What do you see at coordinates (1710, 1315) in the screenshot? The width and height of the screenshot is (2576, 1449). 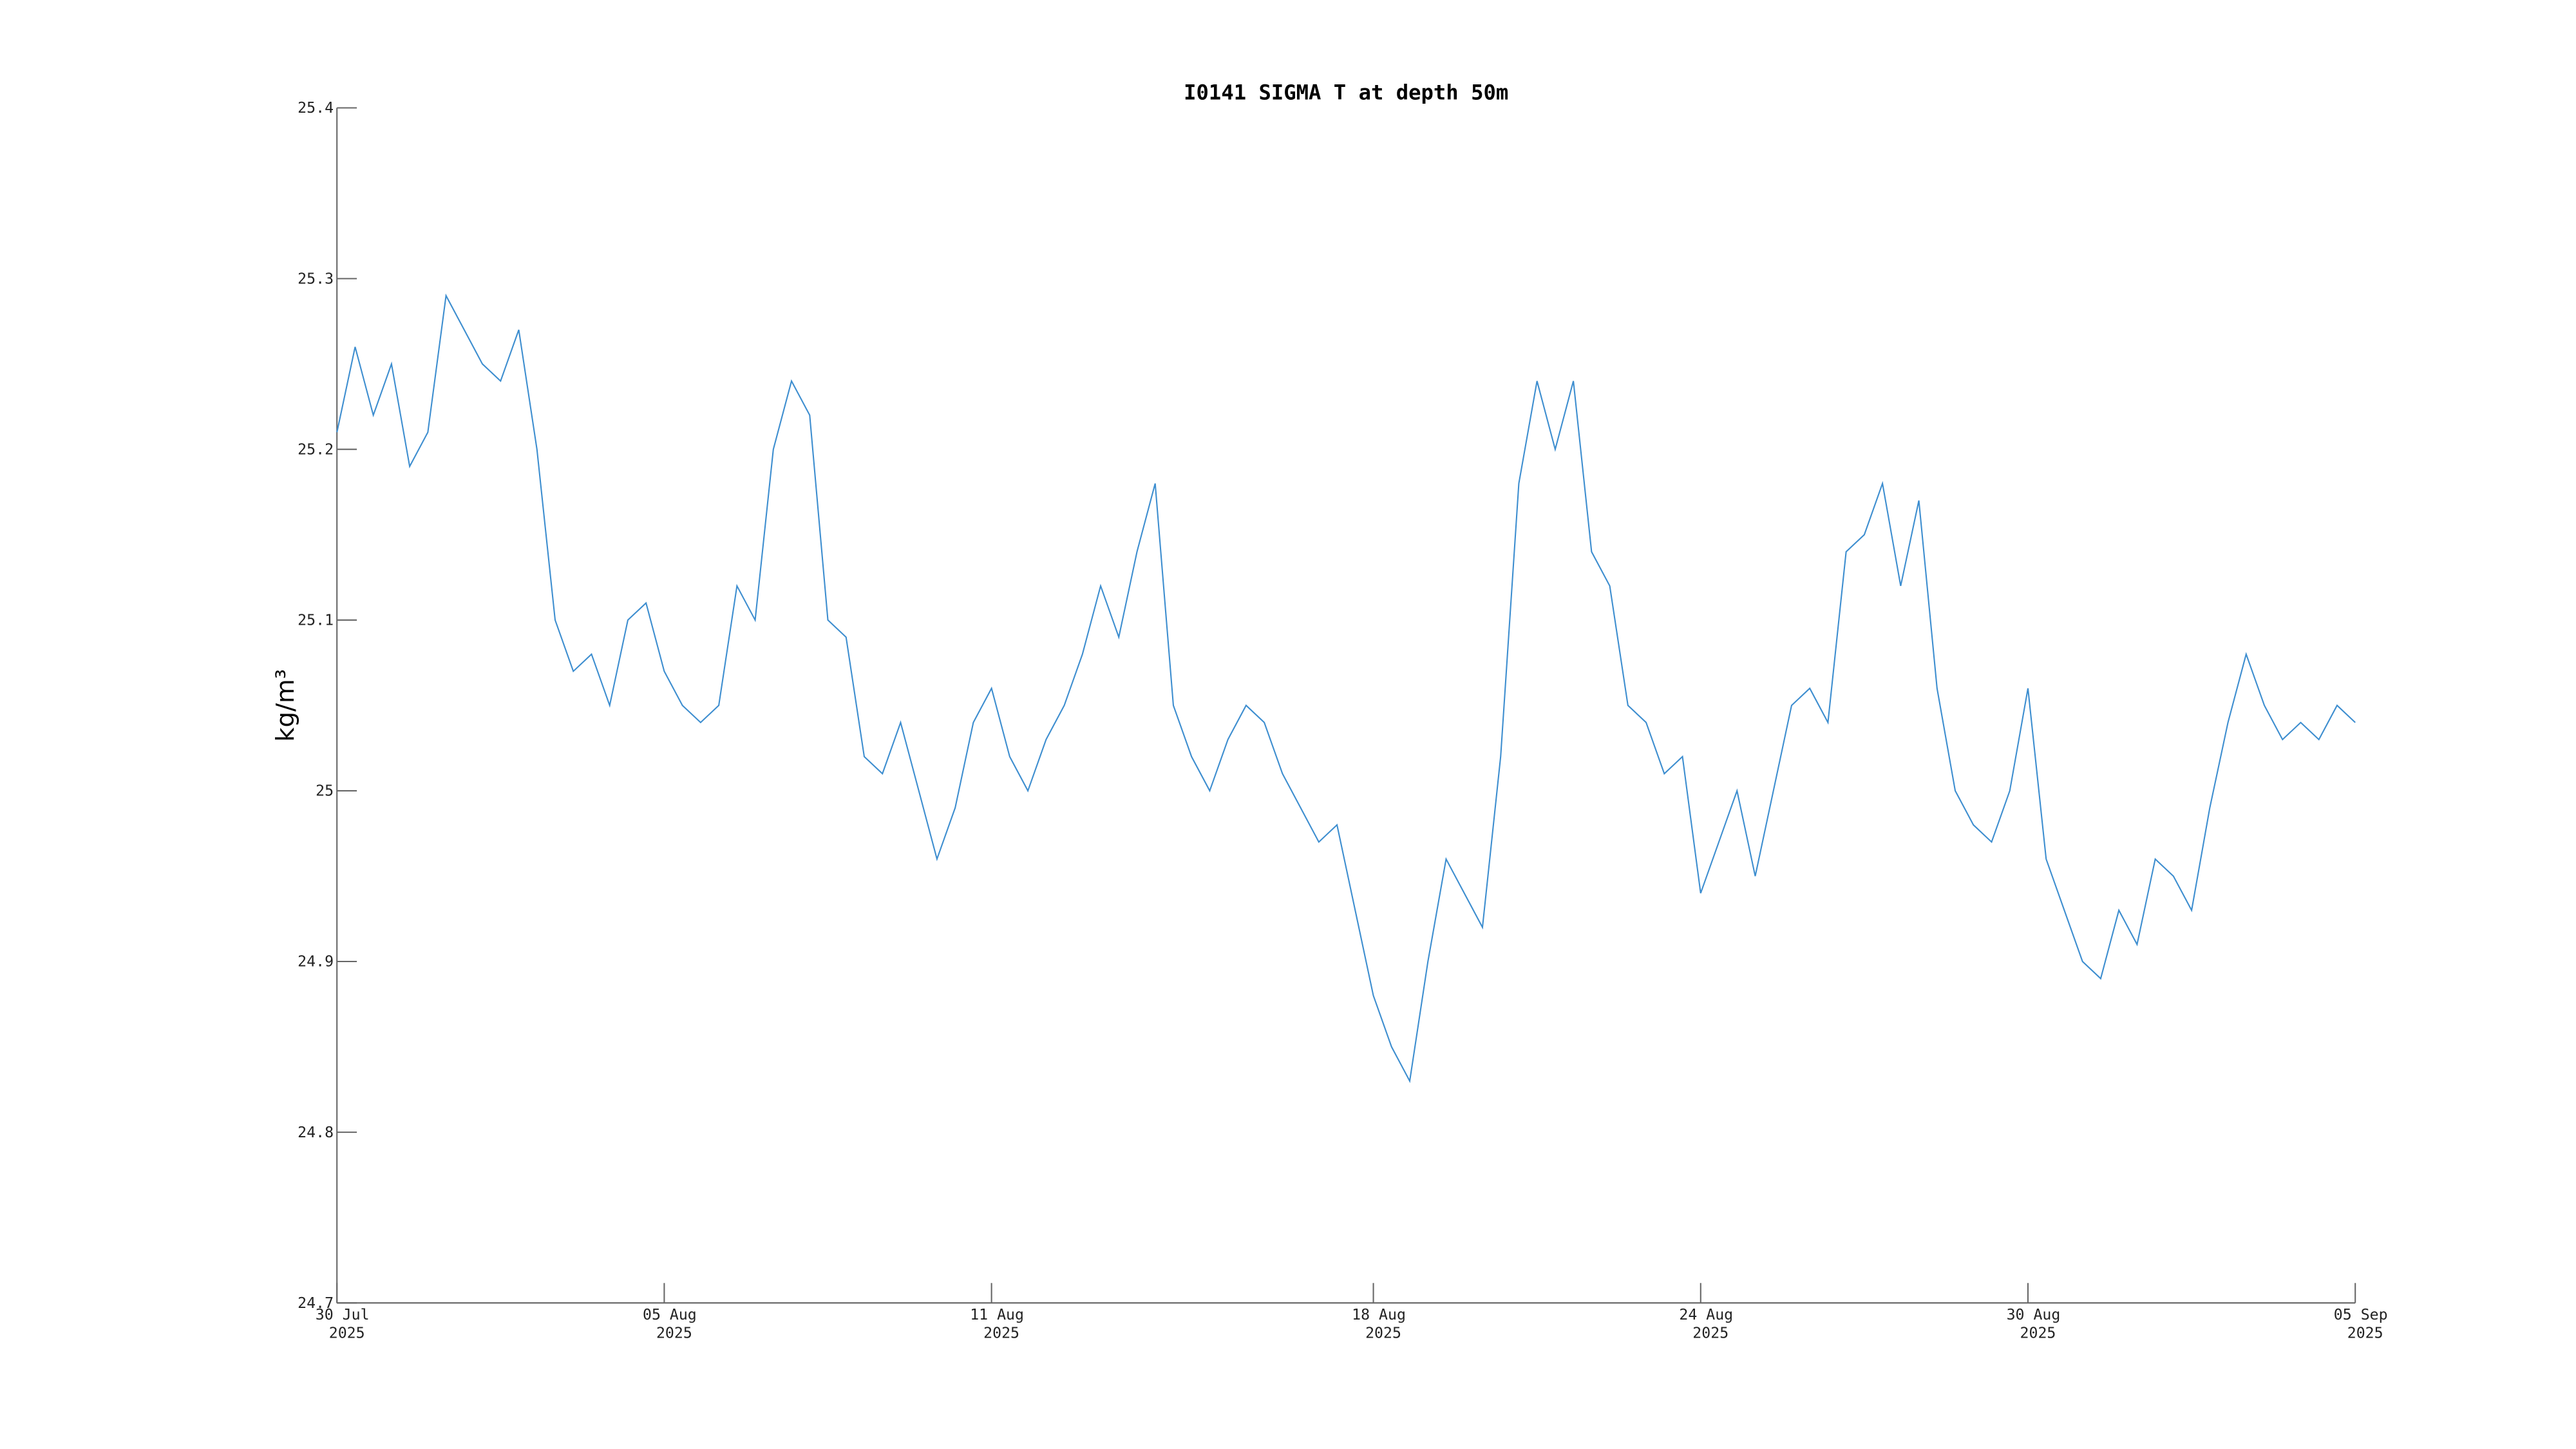 I see `x-tick-label-line: 24 Aug` at bounding box center [1710, 1315].